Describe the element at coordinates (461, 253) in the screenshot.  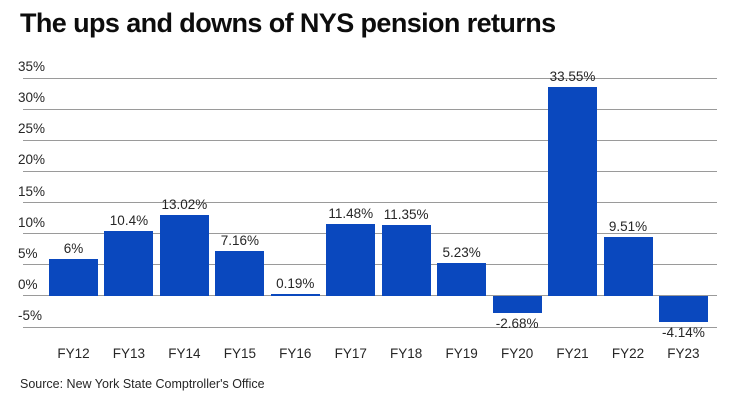
I see `bar-value-label-FY19: 5.23%` at that location.